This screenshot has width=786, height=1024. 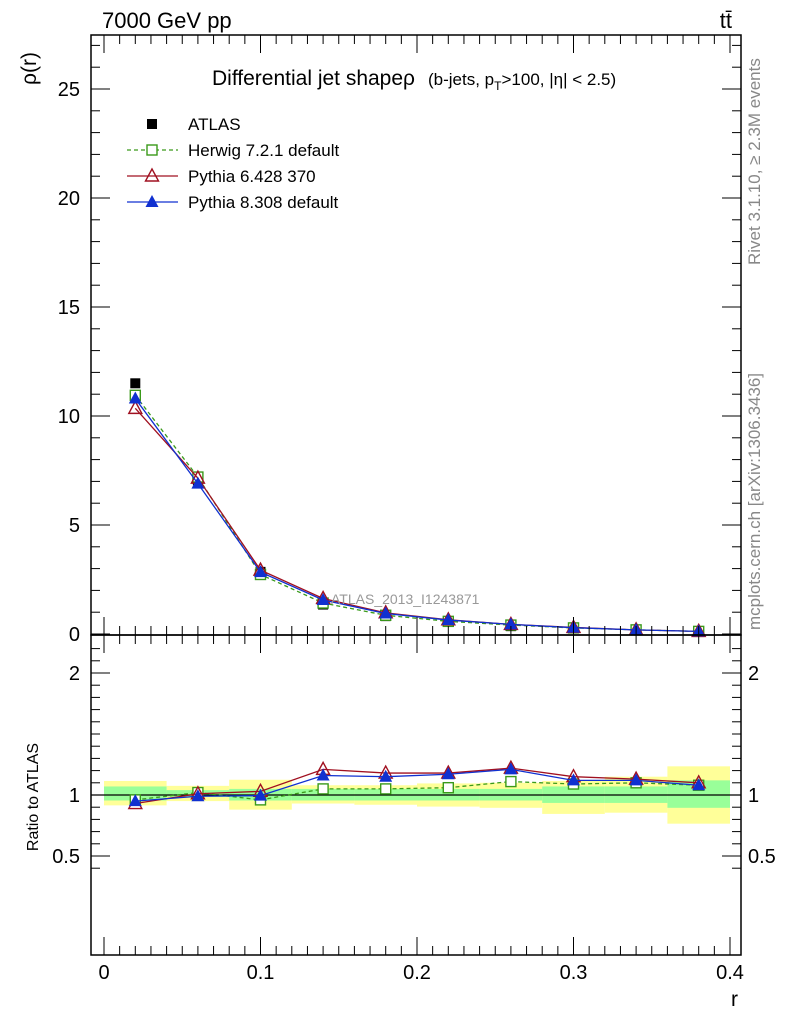 I want to click on ratio-y-tick-label-right: 2, so click(x=753, y=674).